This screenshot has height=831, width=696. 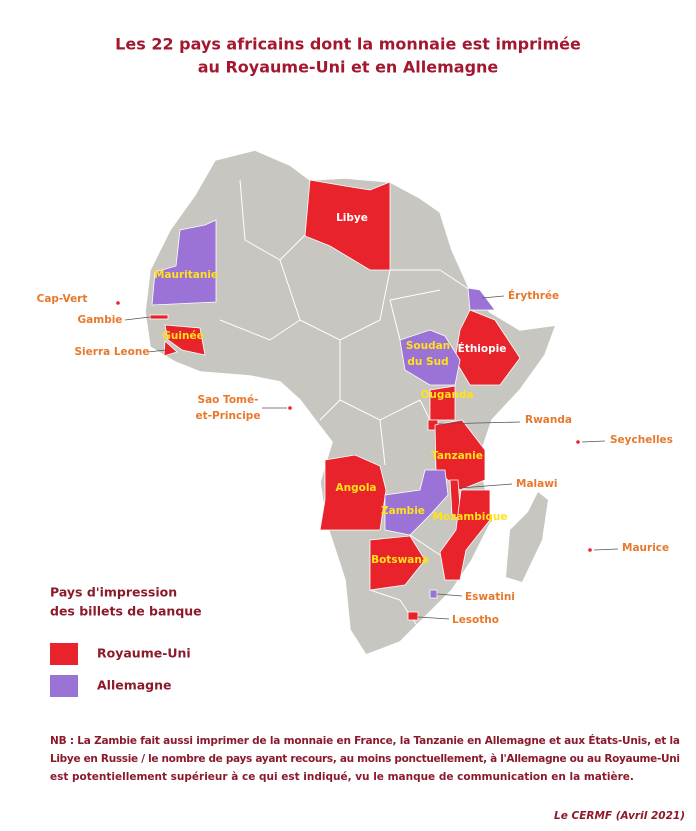 I want to click on country-label: Tanzanie, so click(x=457, y=456).